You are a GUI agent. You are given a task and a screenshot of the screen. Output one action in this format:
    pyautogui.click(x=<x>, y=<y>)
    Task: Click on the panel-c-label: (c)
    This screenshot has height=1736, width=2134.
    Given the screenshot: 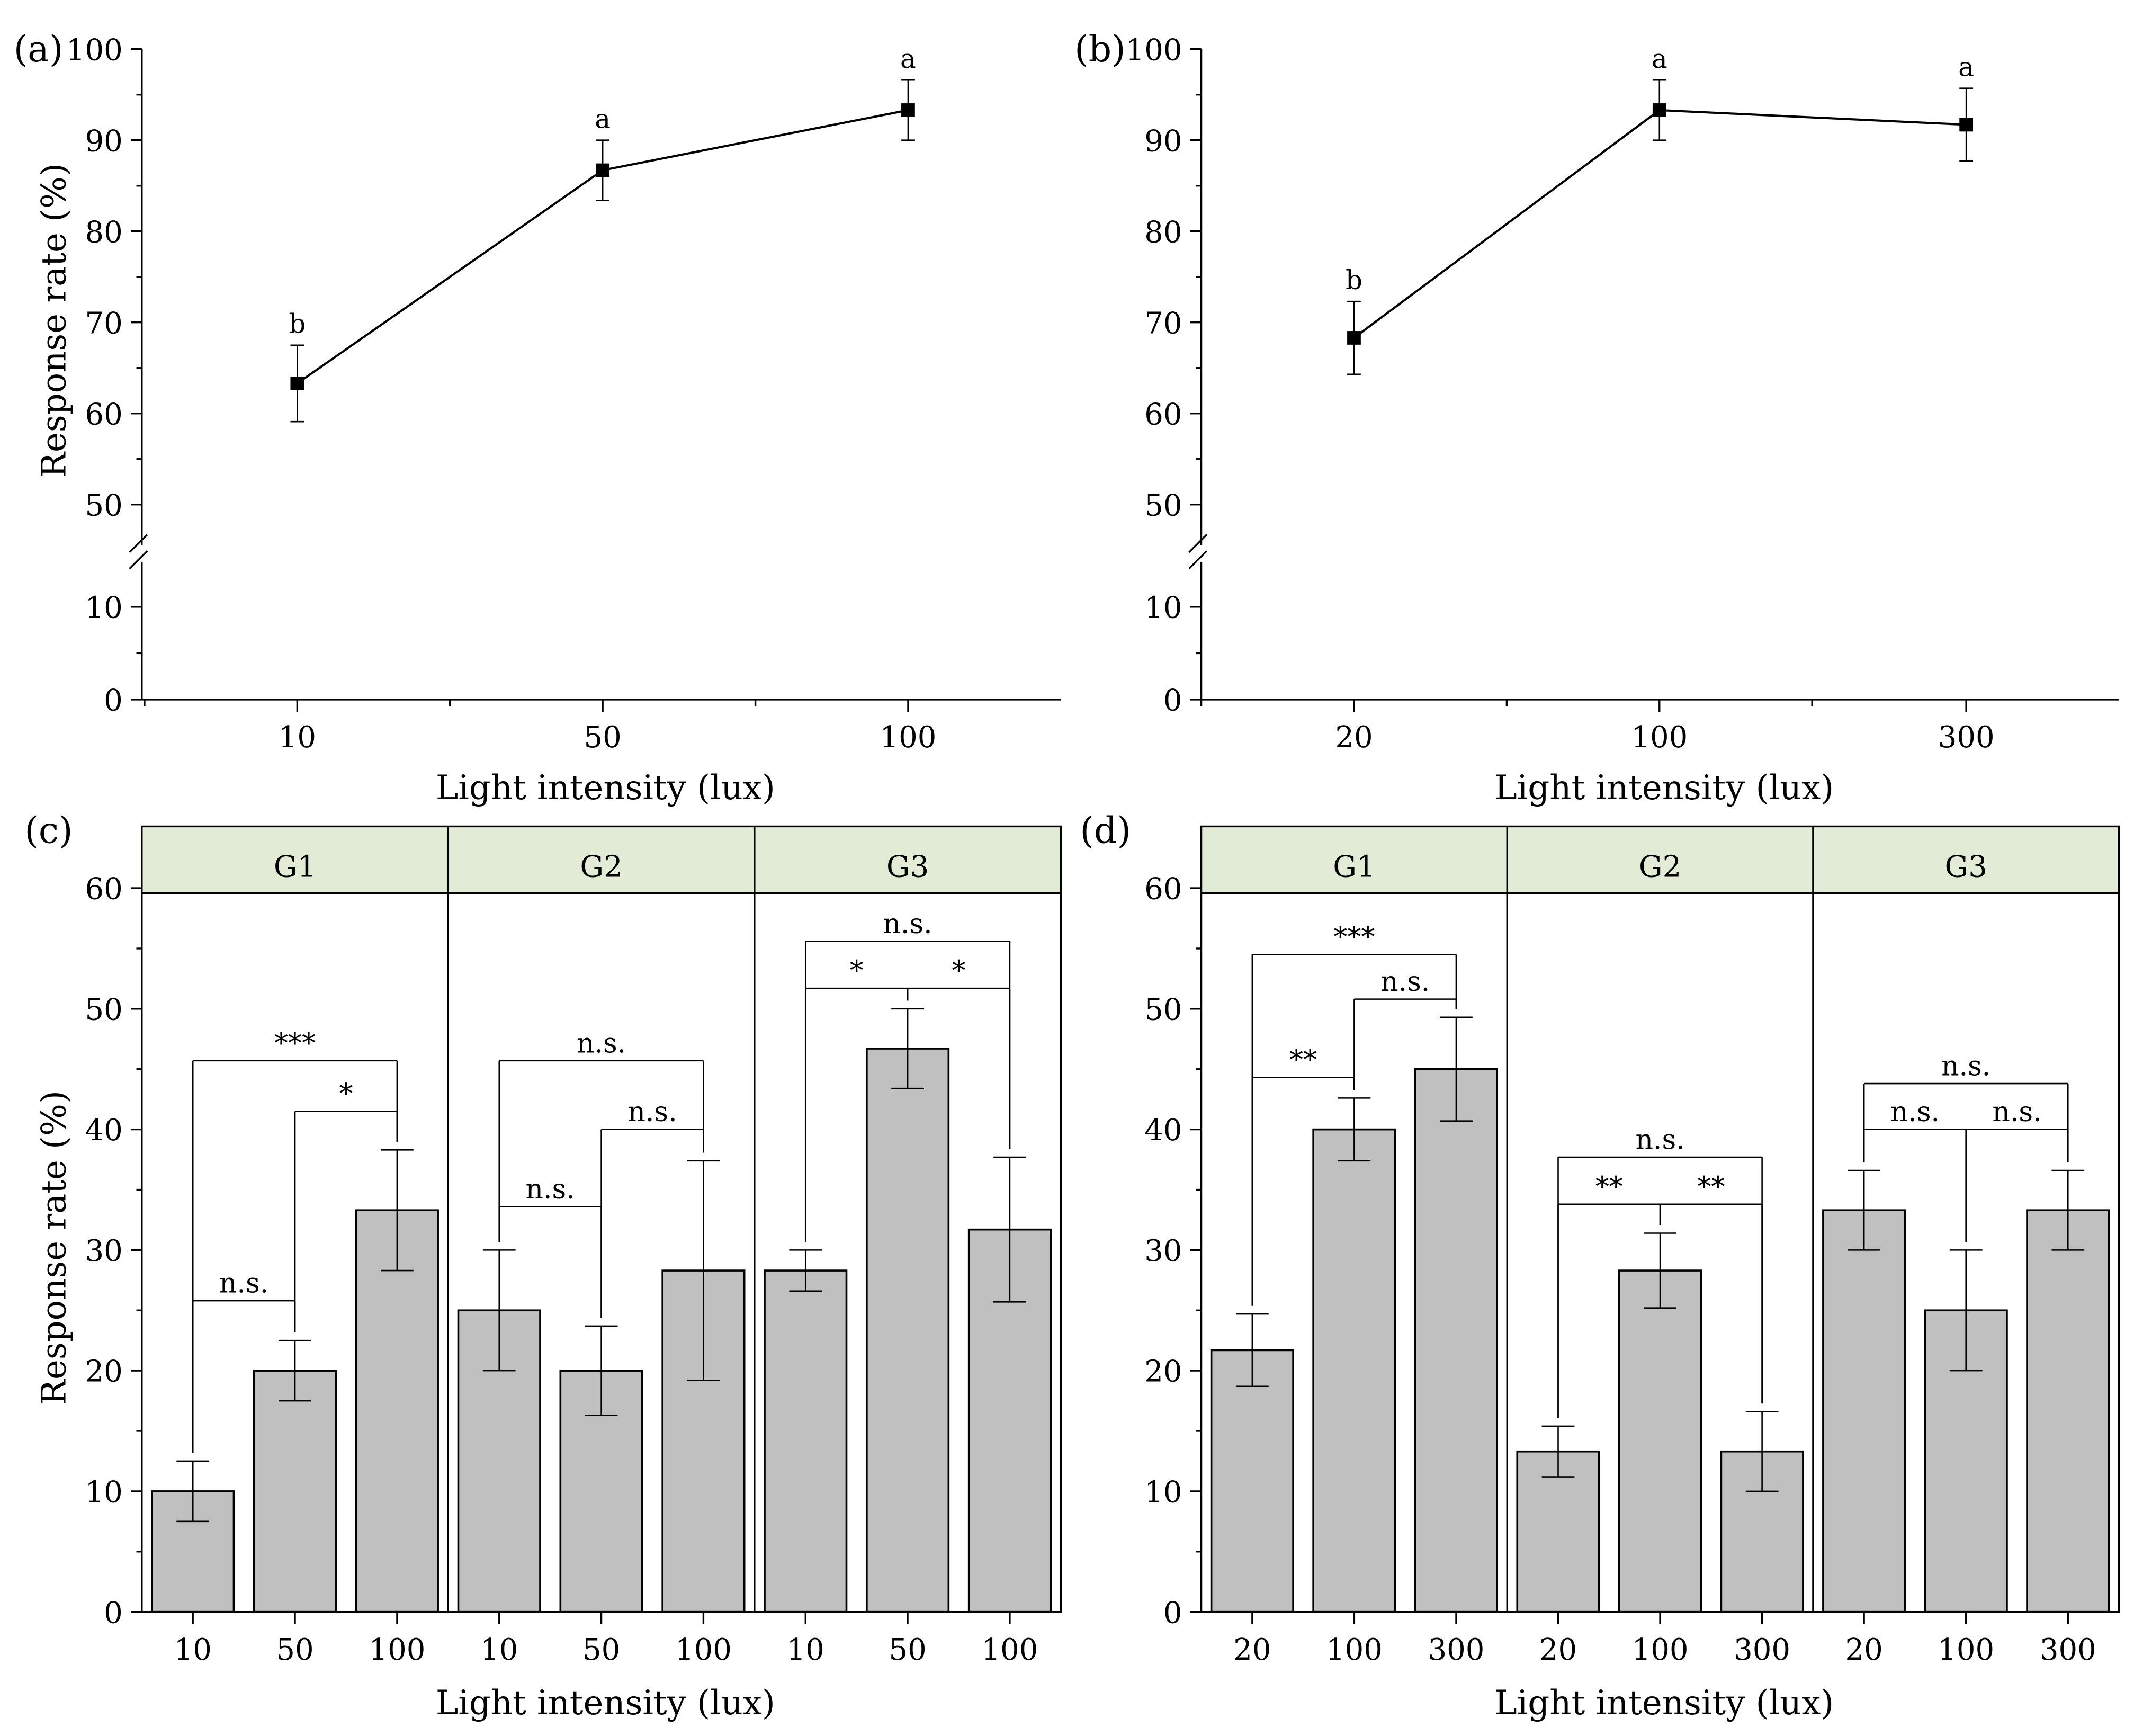 What is the action you would take?
    pyautogui.click(x=49, y=831)
    